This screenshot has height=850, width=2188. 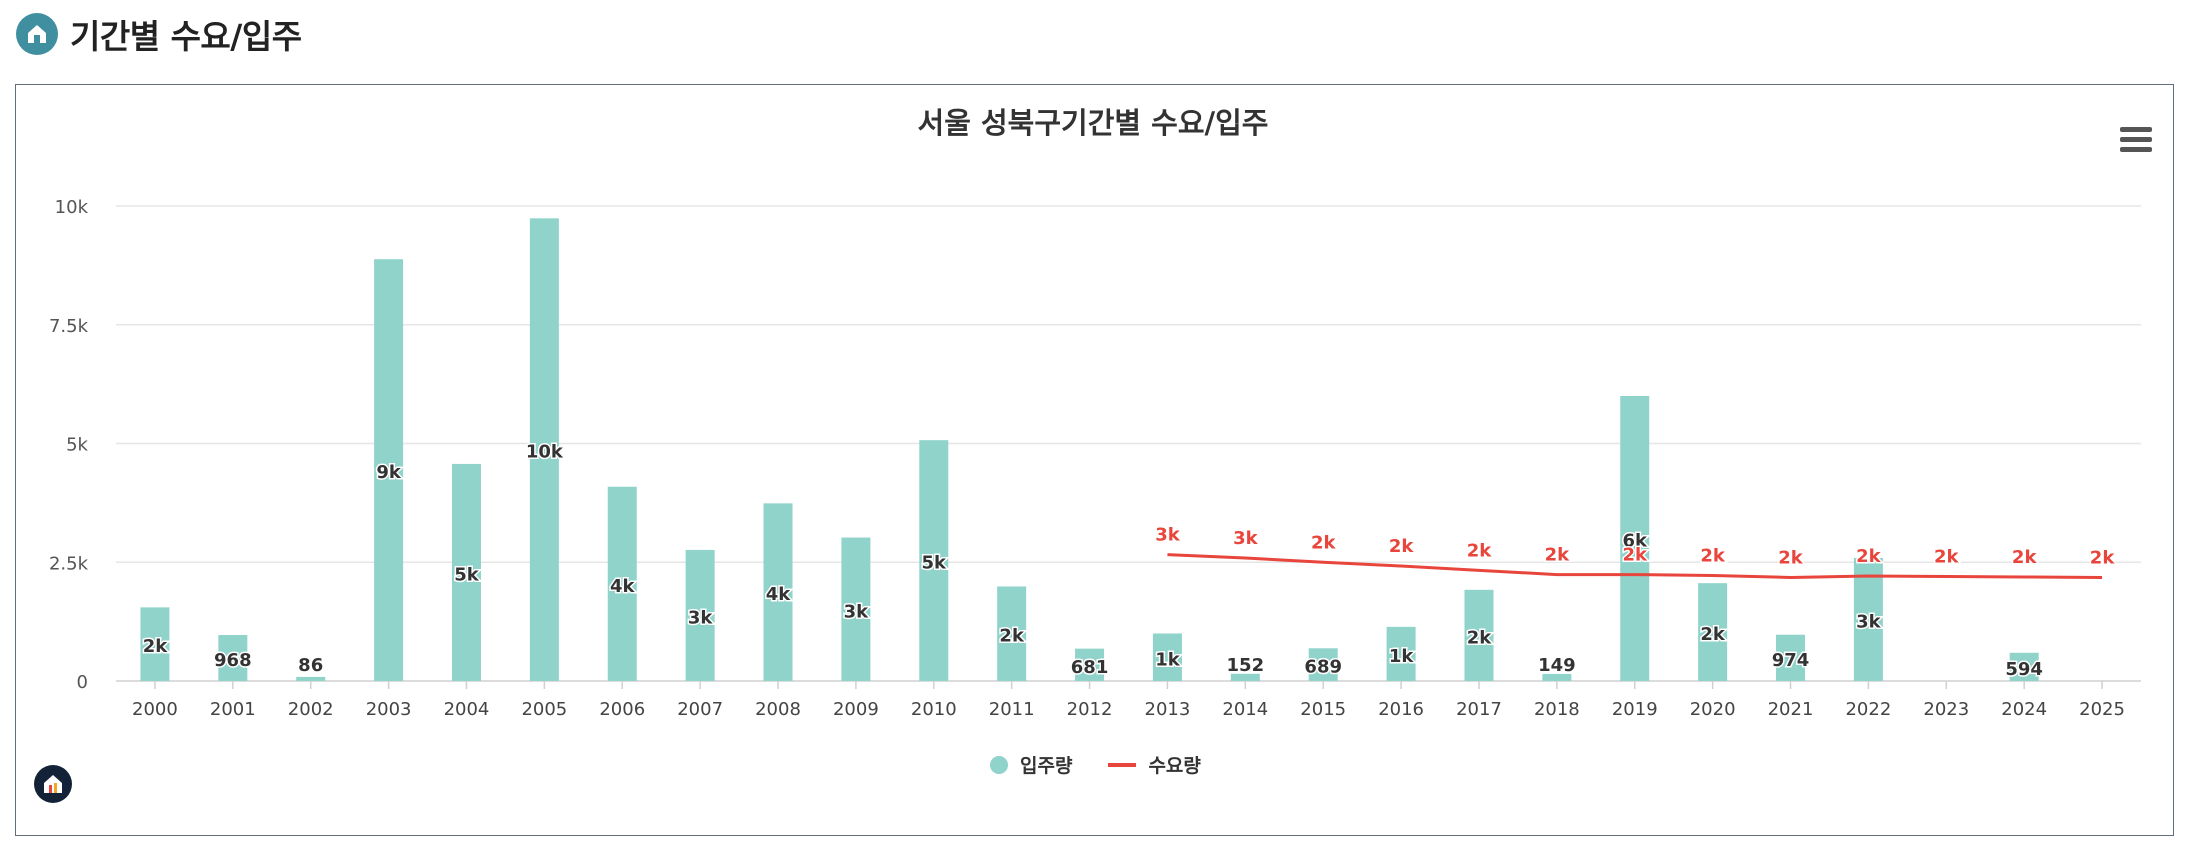 I want to click on y-tick-label: 2.5k, so click(x=69, y=563).